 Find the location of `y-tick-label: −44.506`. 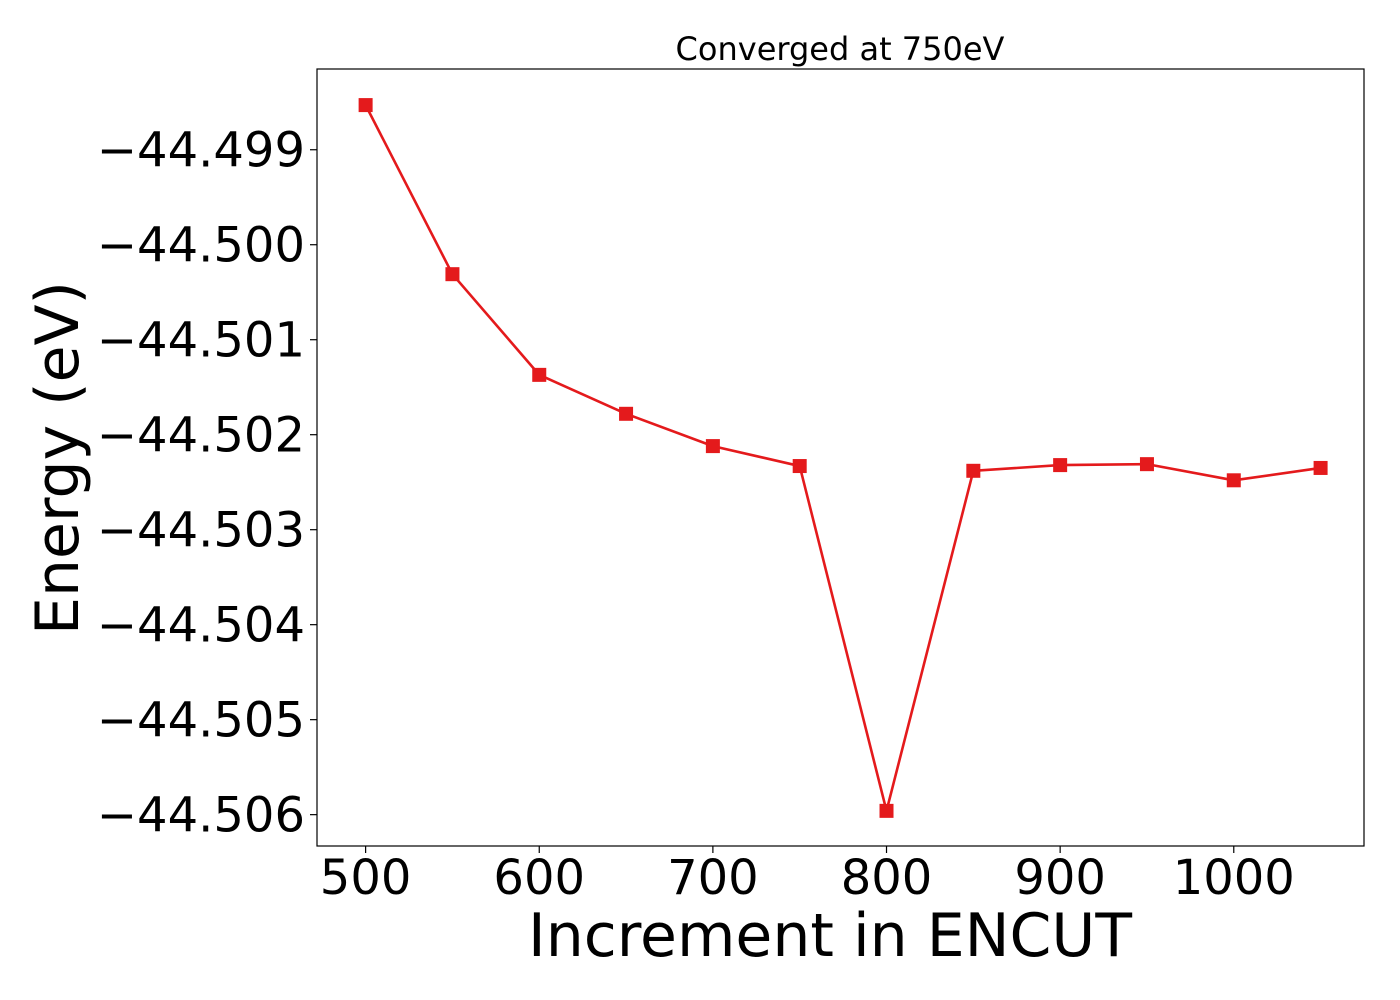

y-tick-label: −44.506 is located at coordinates (201, 816).